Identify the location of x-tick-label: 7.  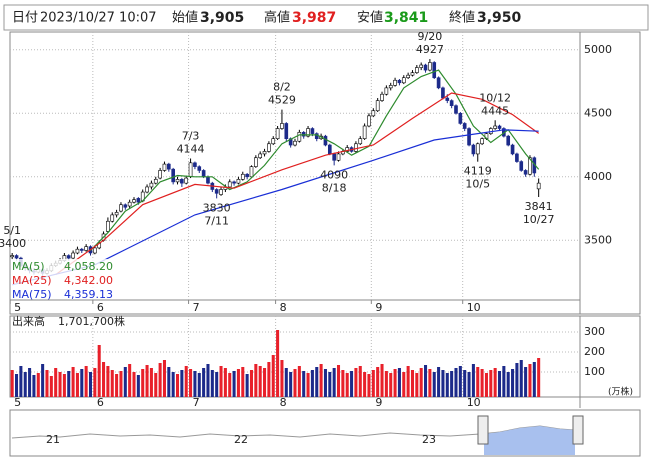
(196, 402).